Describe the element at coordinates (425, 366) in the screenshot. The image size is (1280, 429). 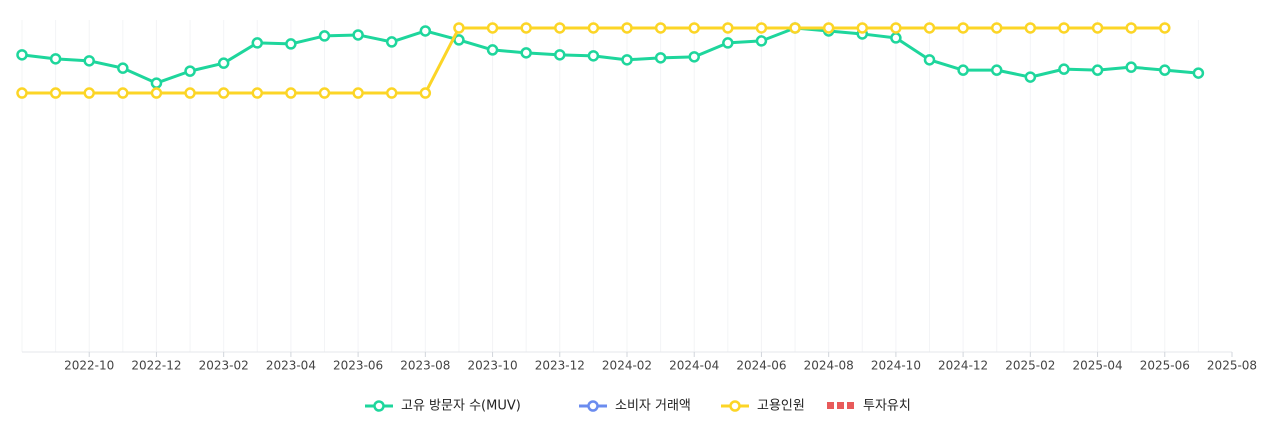
I see `x-tick-label: 2023-08` at that location.